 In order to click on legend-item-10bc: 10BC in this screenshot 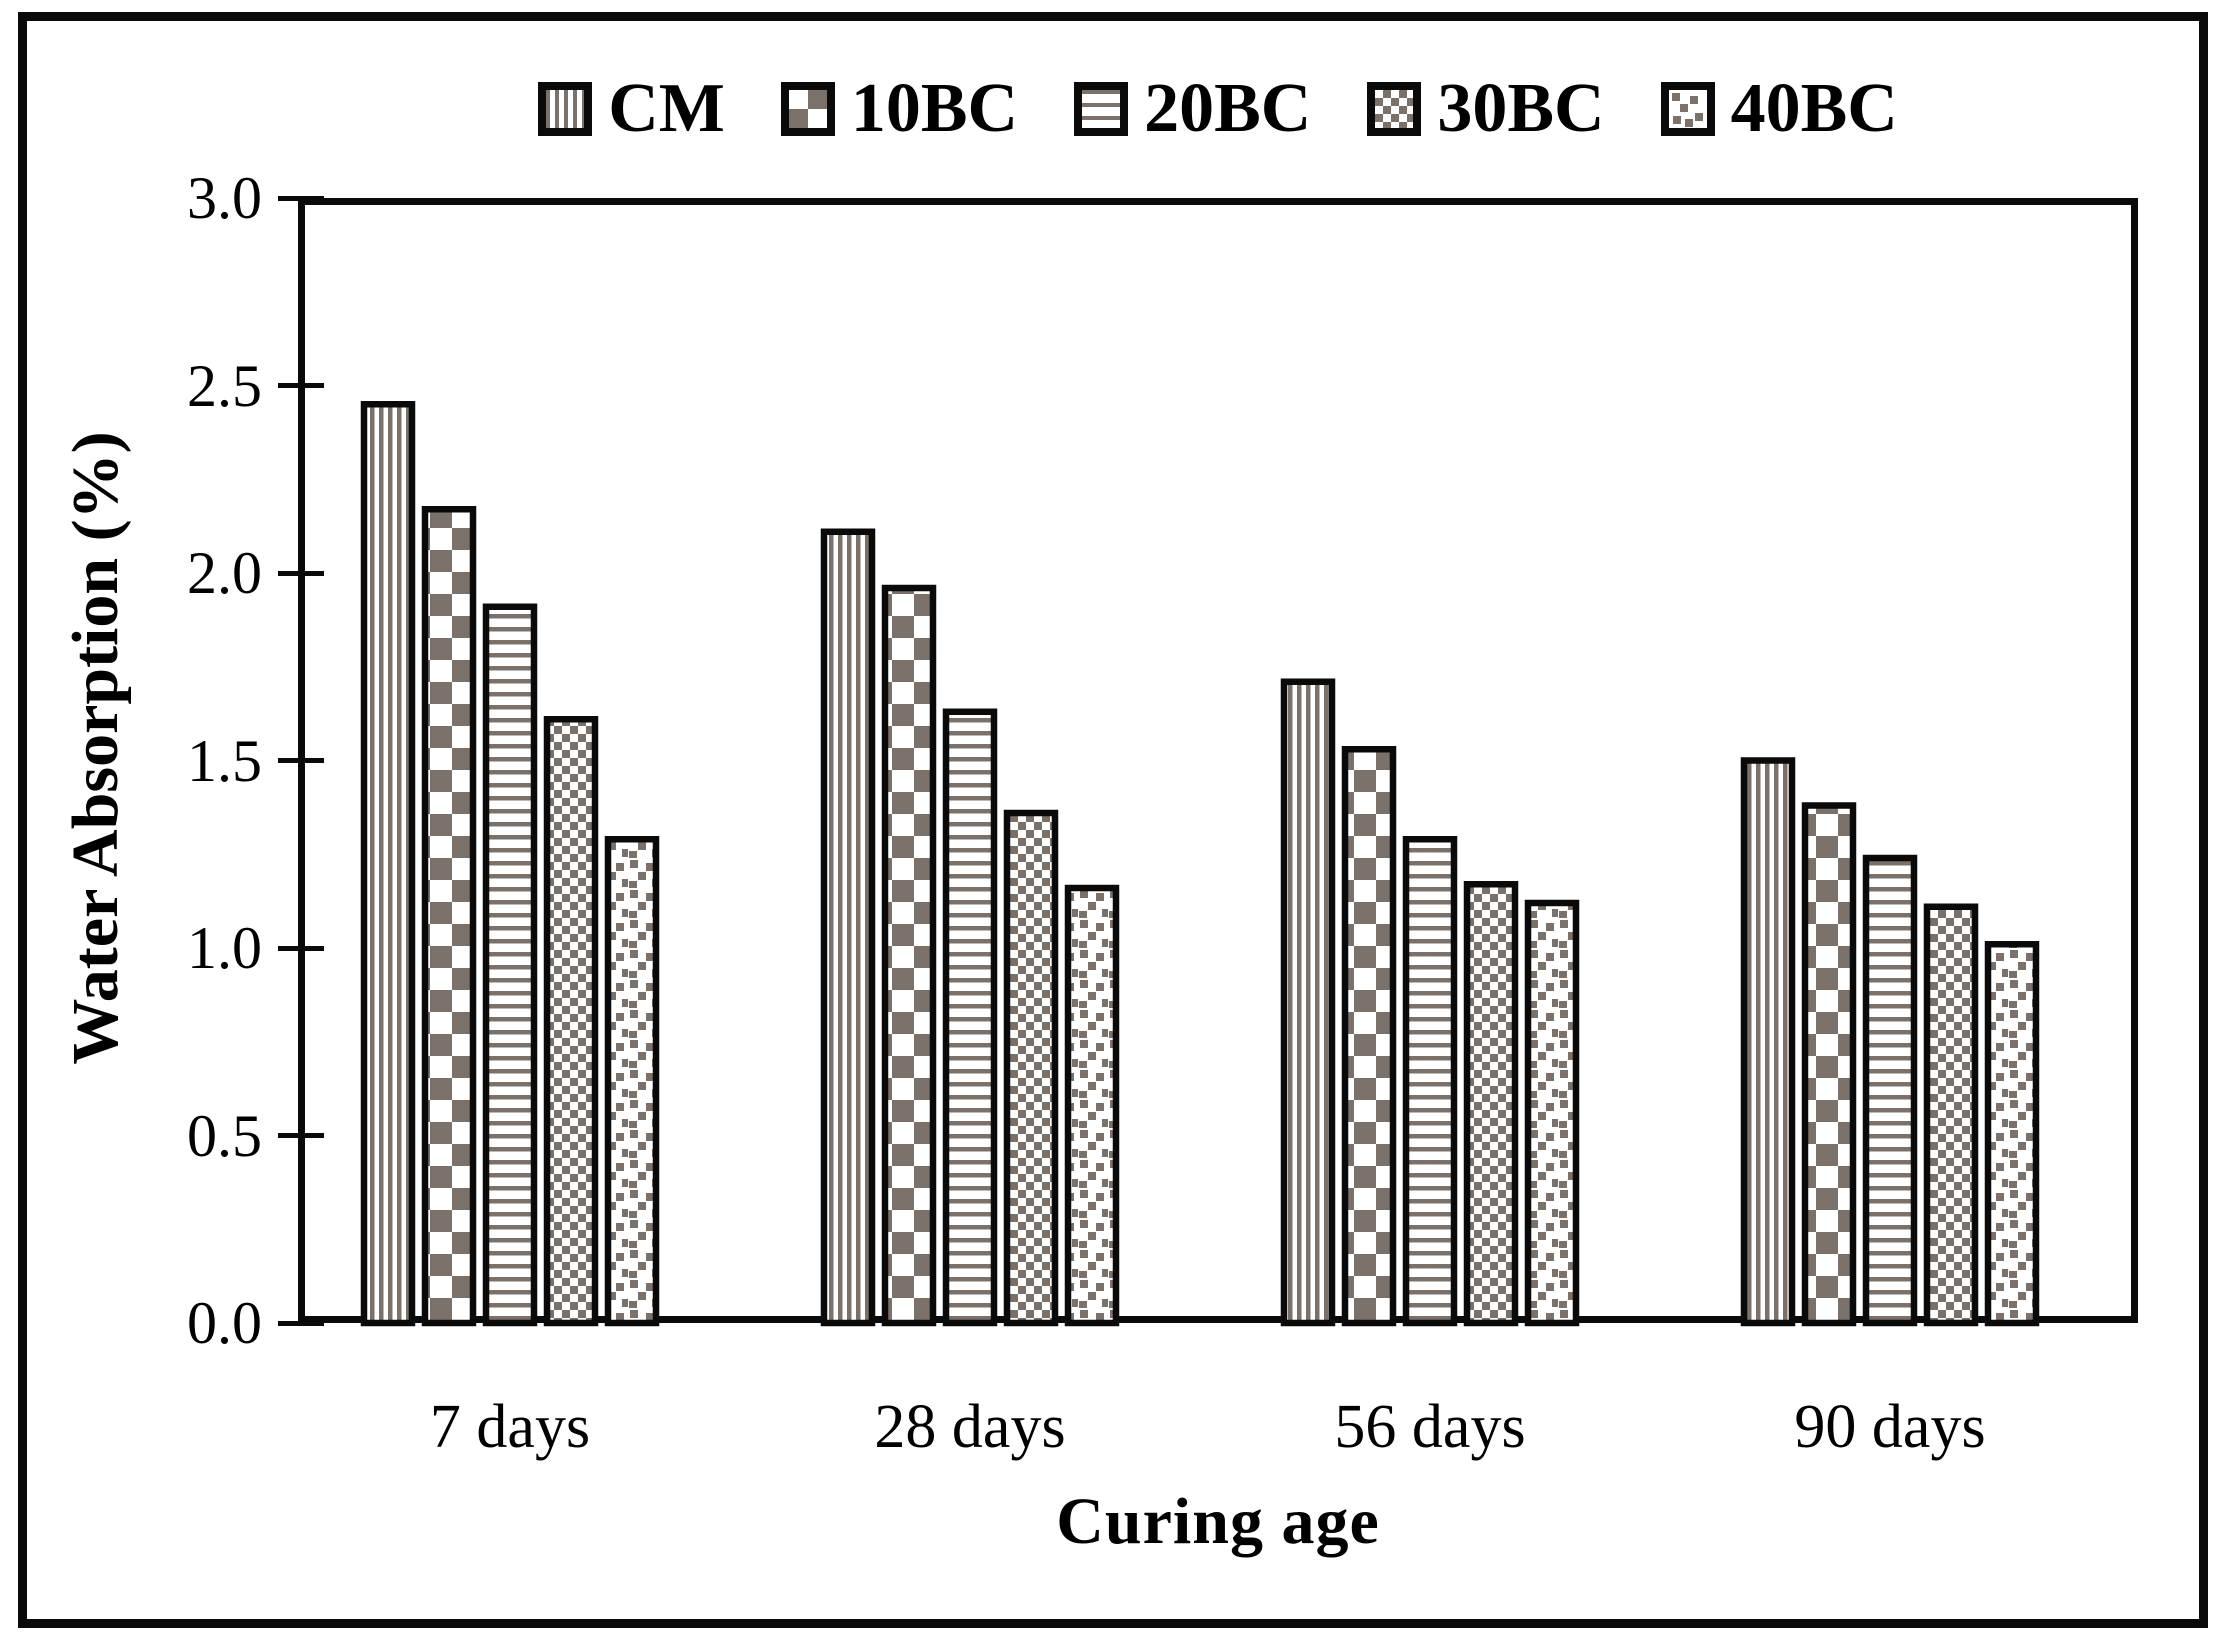, I will do `click(899, 108)`.